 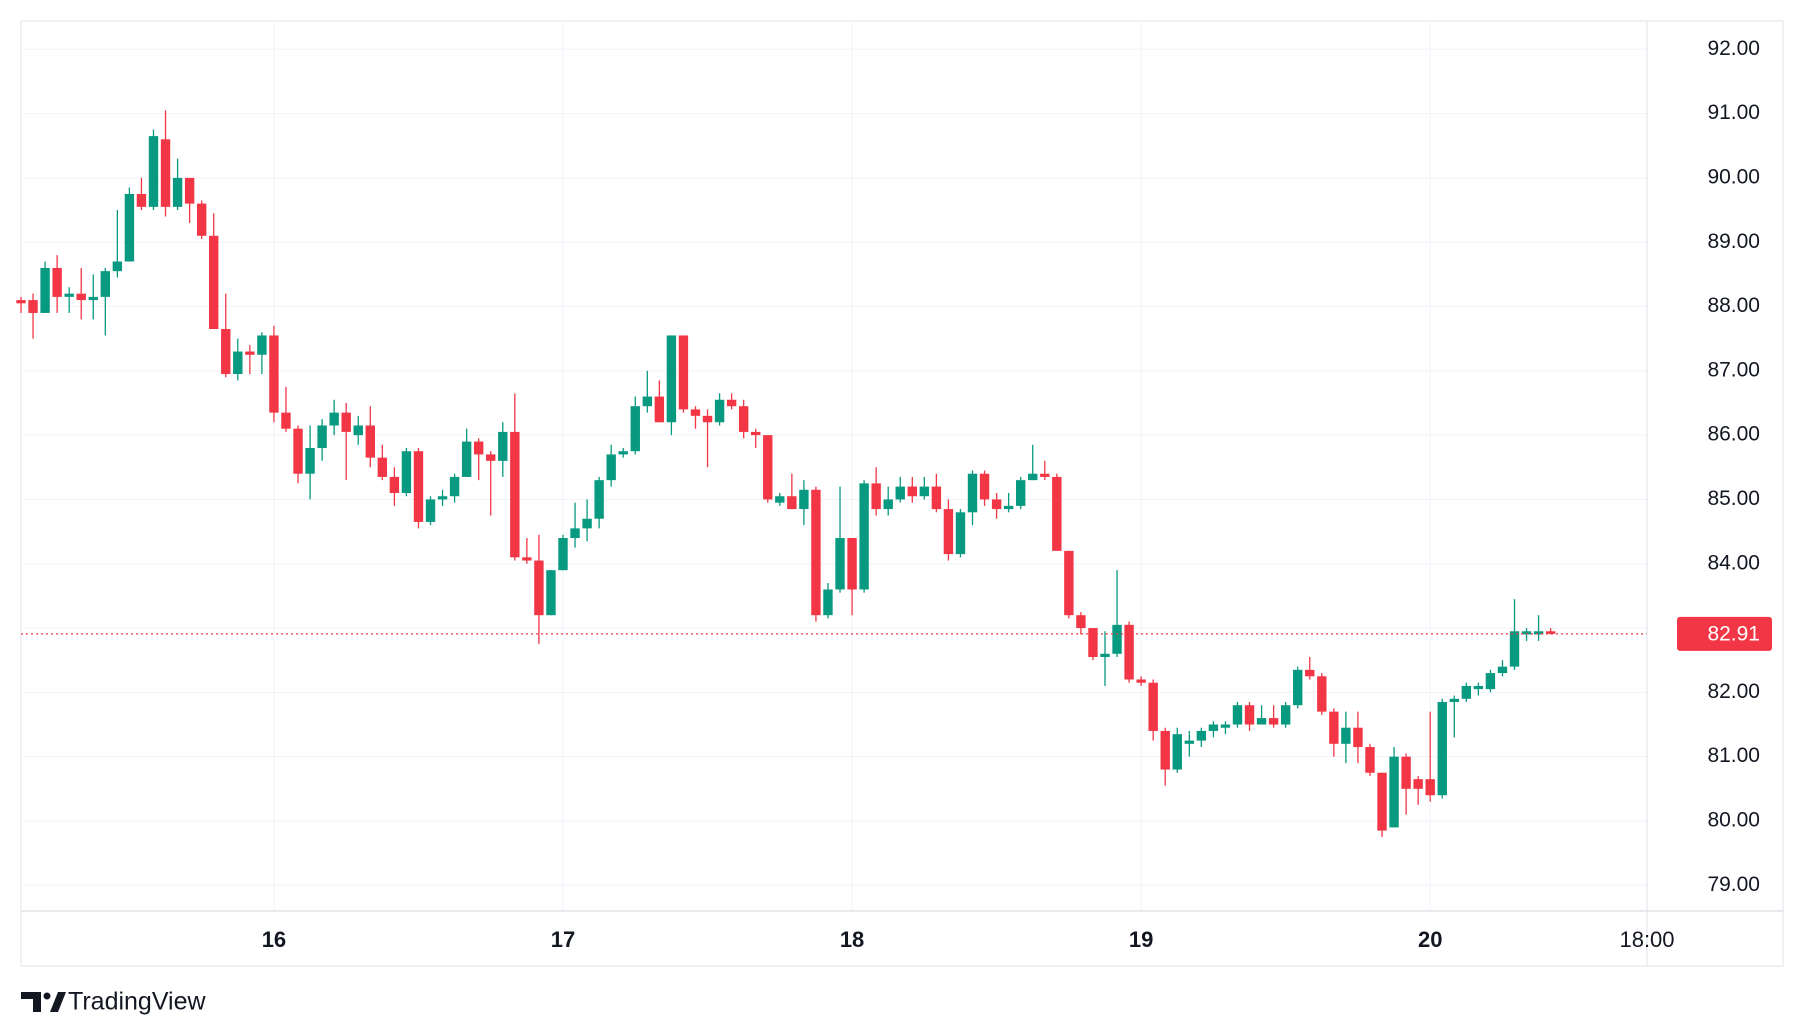 What do you see at coordinates (1646, 939) in the screenshot?
I see `x-tick-label: 18:00` at bounding box center [1646, 939].